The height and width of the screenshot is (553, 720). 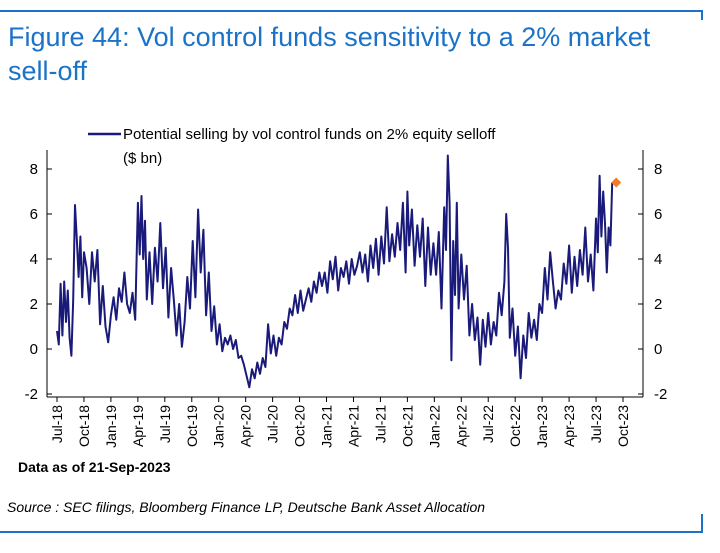 I want to click on y-tick-label-right: 4, so click(x=658, y=259).